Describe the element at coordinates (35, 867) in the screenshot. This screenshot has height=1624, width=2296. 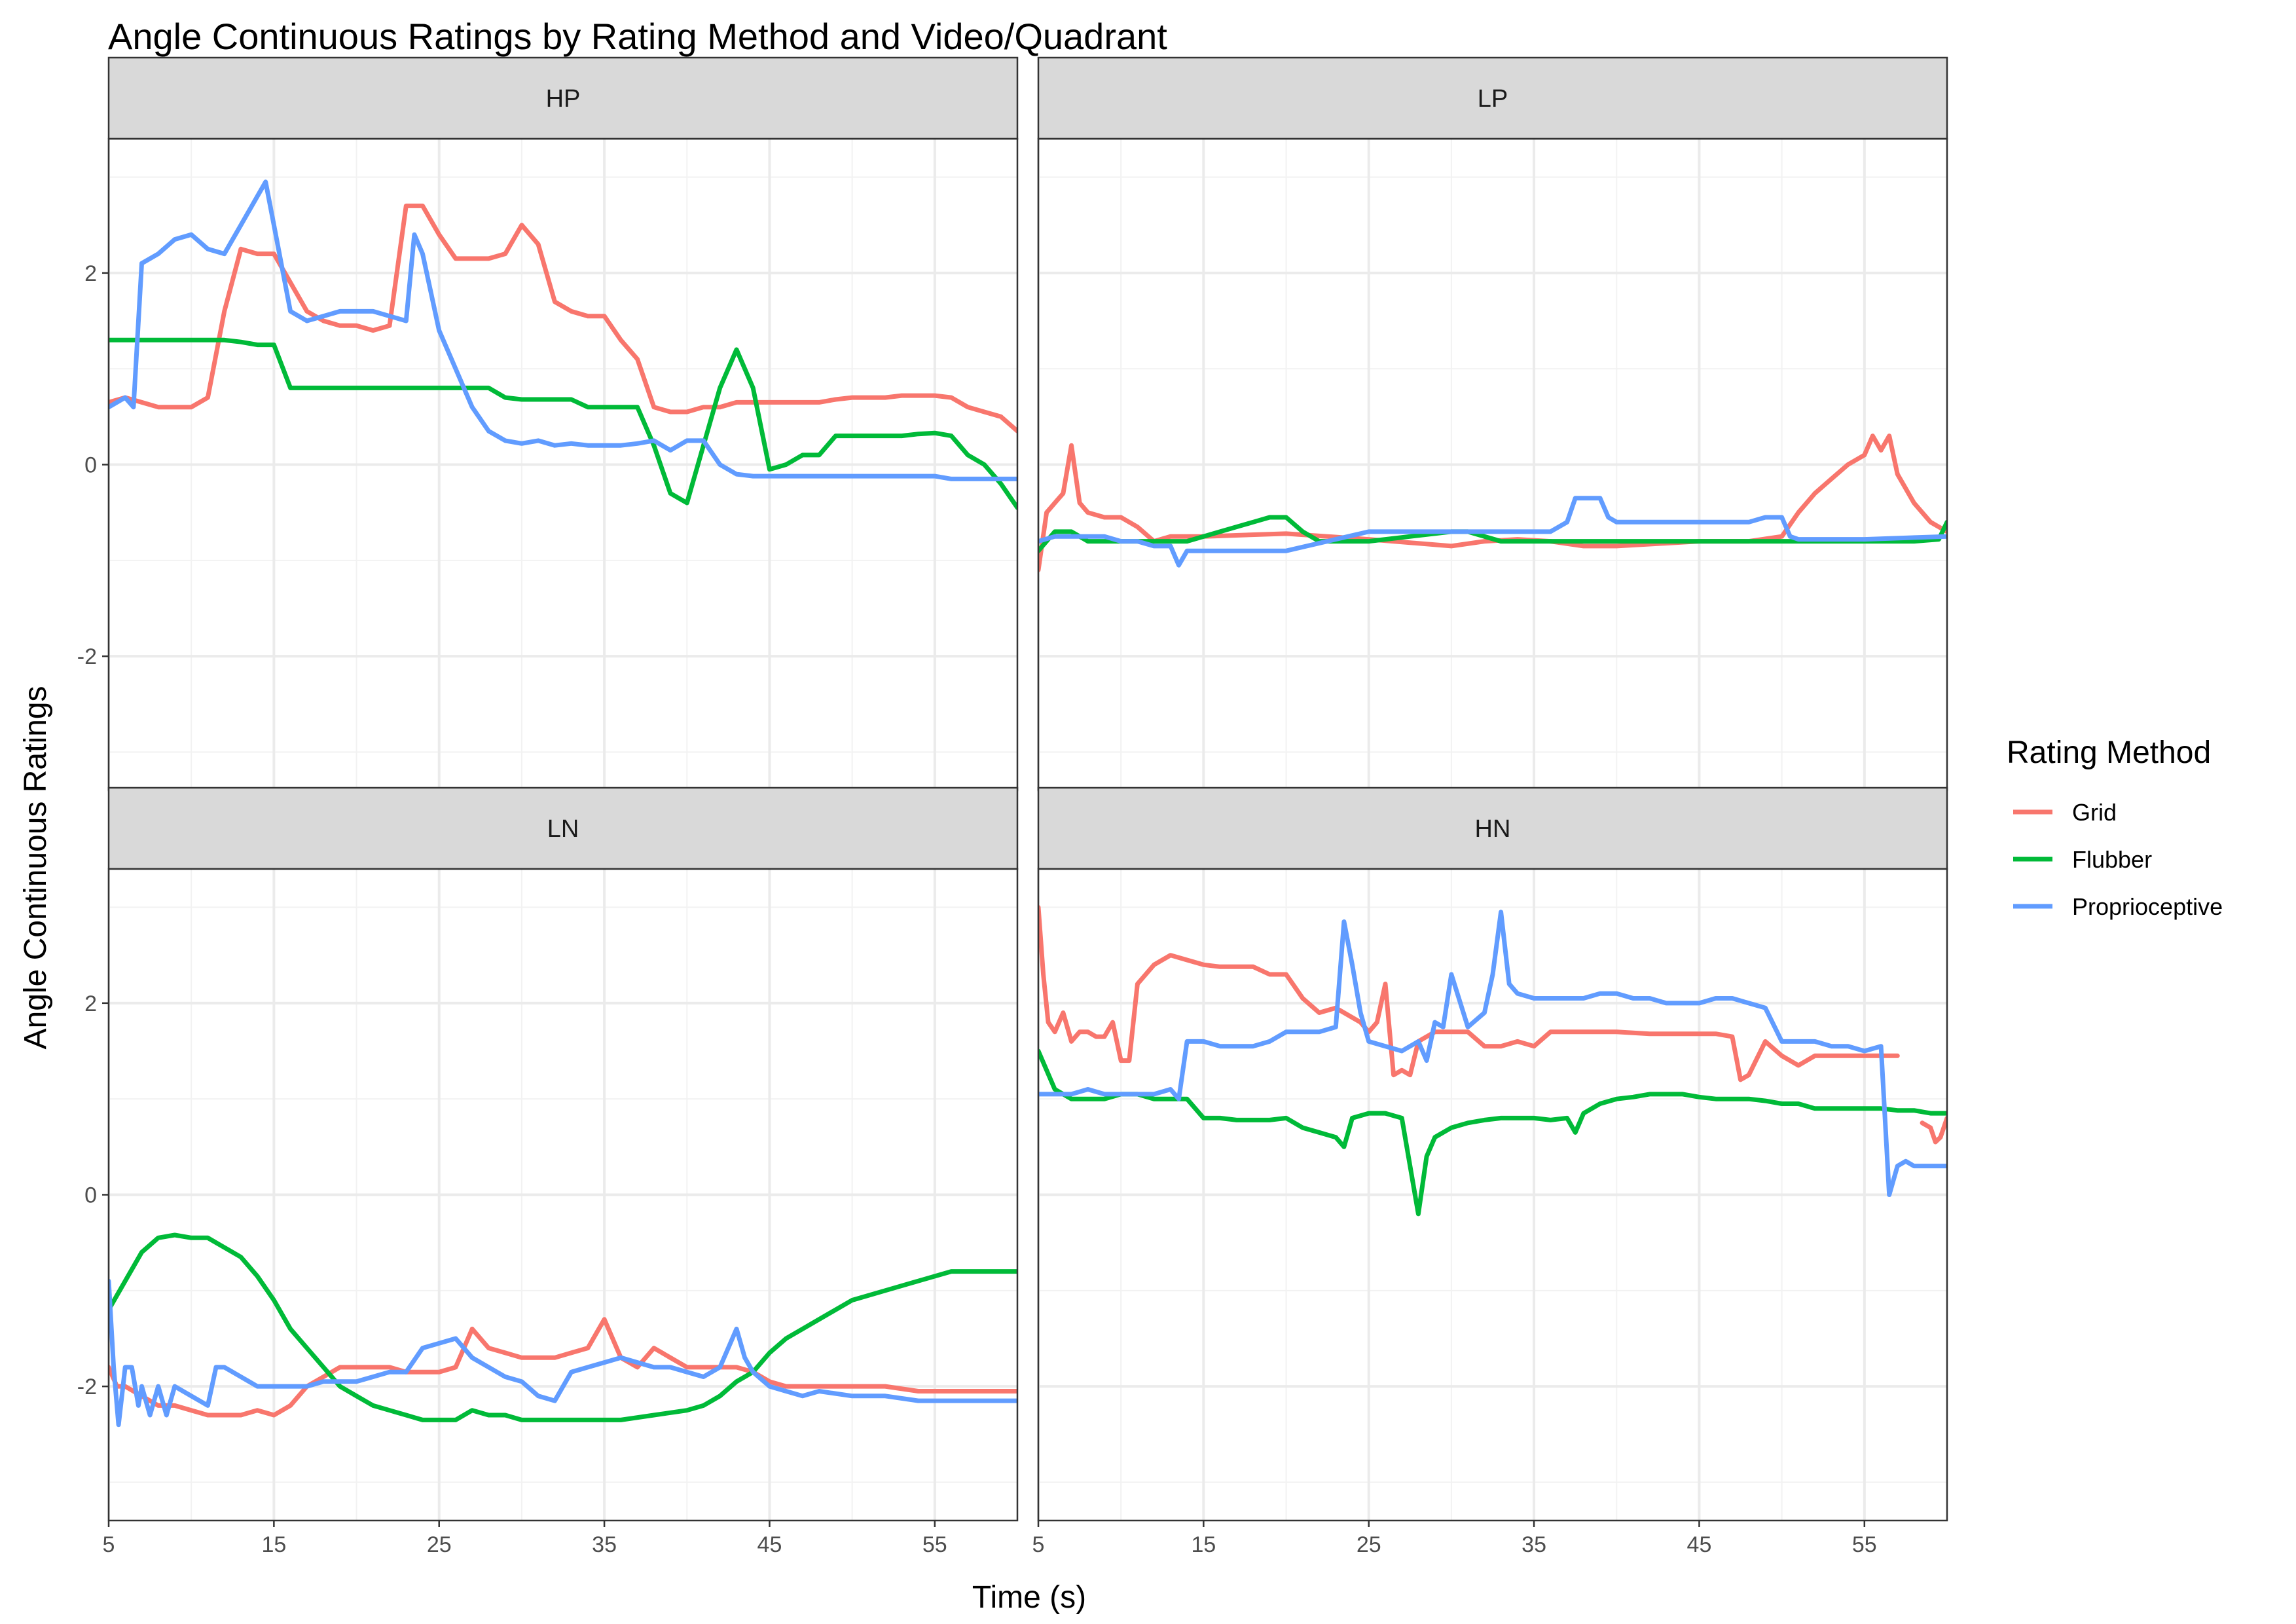
I see `y-axis-title: Angle Continuous Ratings` at that location.